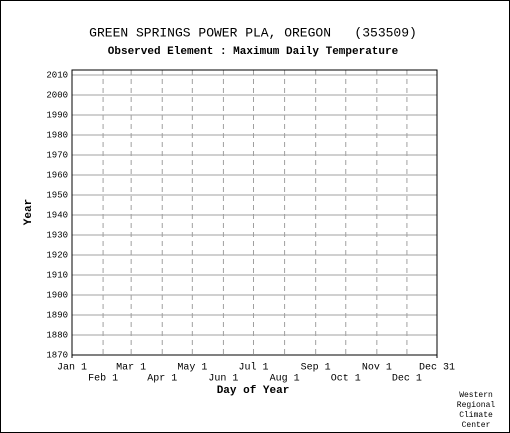 This screenshot has width=510, height=433. What do you see at coordinates (223, 379) in the screenshot?
I see `x-tick-label: Jun 1` at bounding box center [223, 379].